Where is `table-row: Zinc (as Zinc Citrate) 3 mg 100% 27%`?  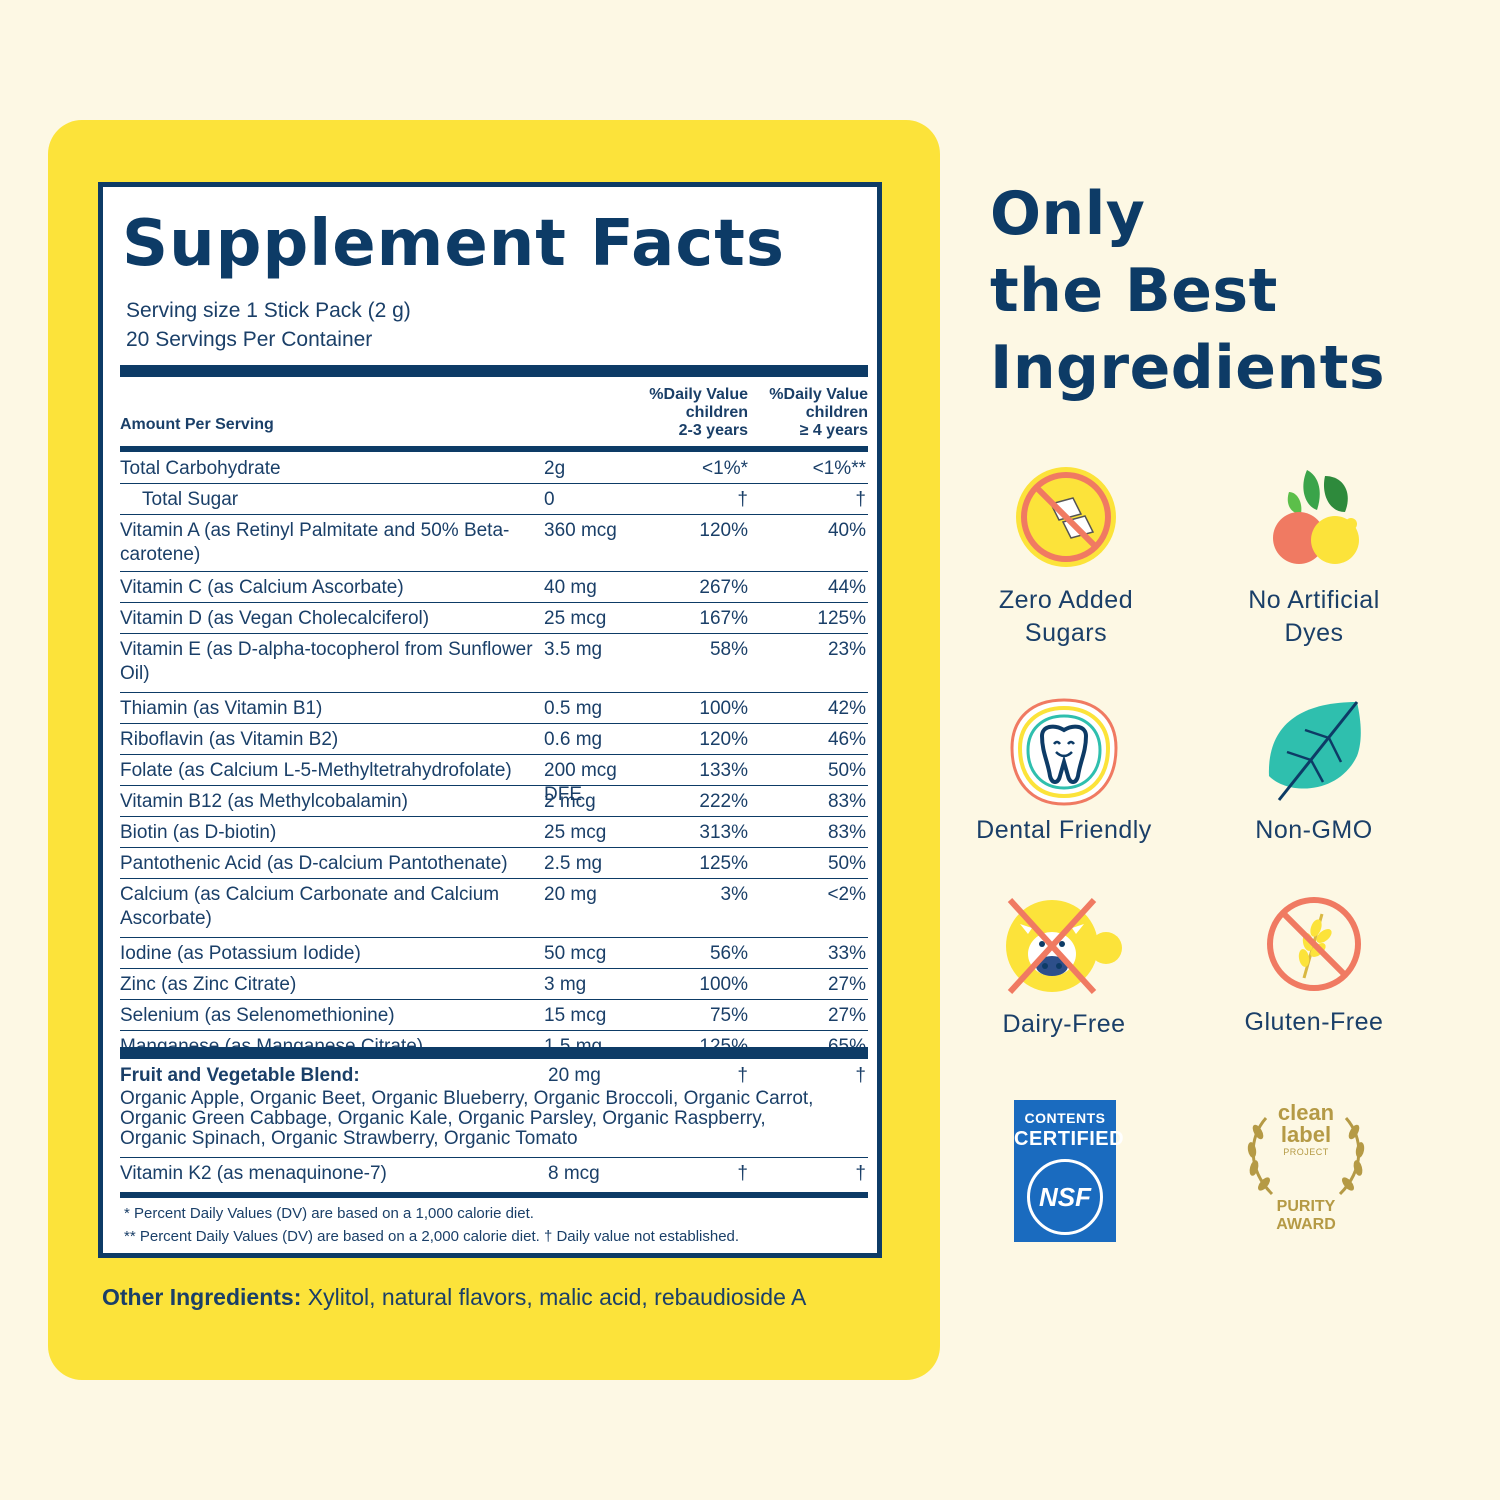
table-row: Zinc (as Zinc Citrate) 3 mg 100% 27% is located at coordinates (494, 984).